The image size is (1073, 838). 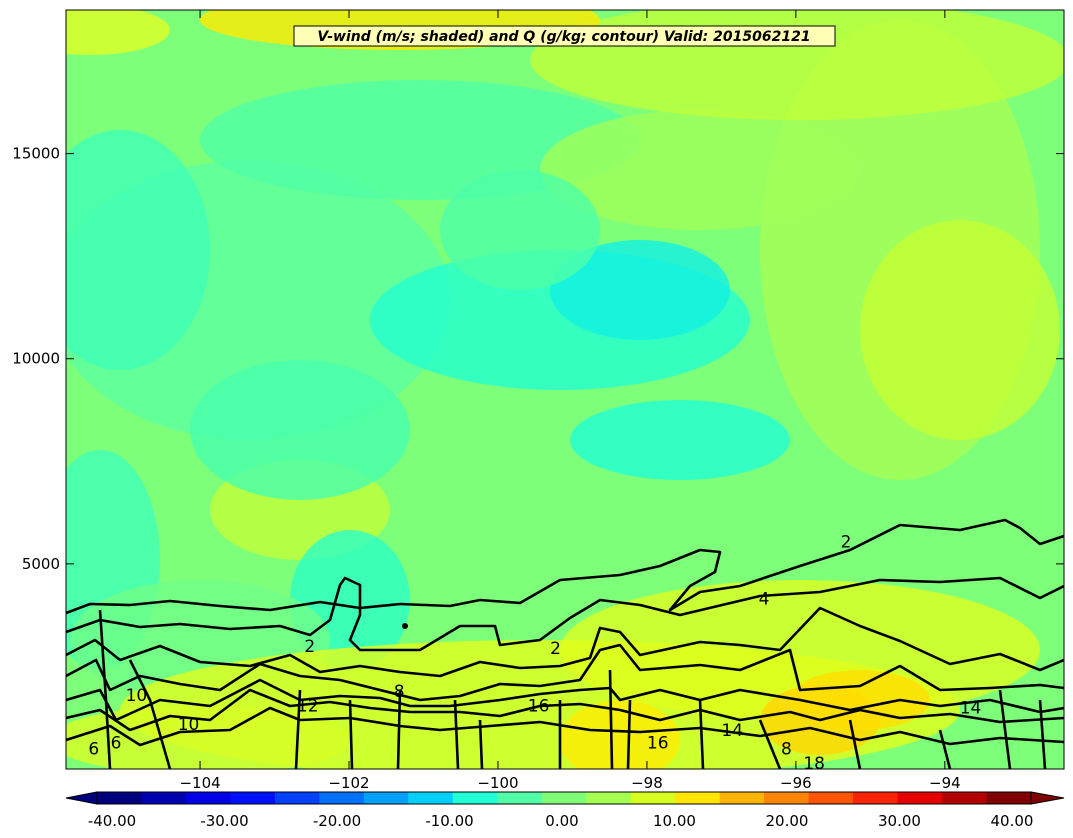 I want to click on colorbar-tick-label: 20.00, so click(x=787, y=821).